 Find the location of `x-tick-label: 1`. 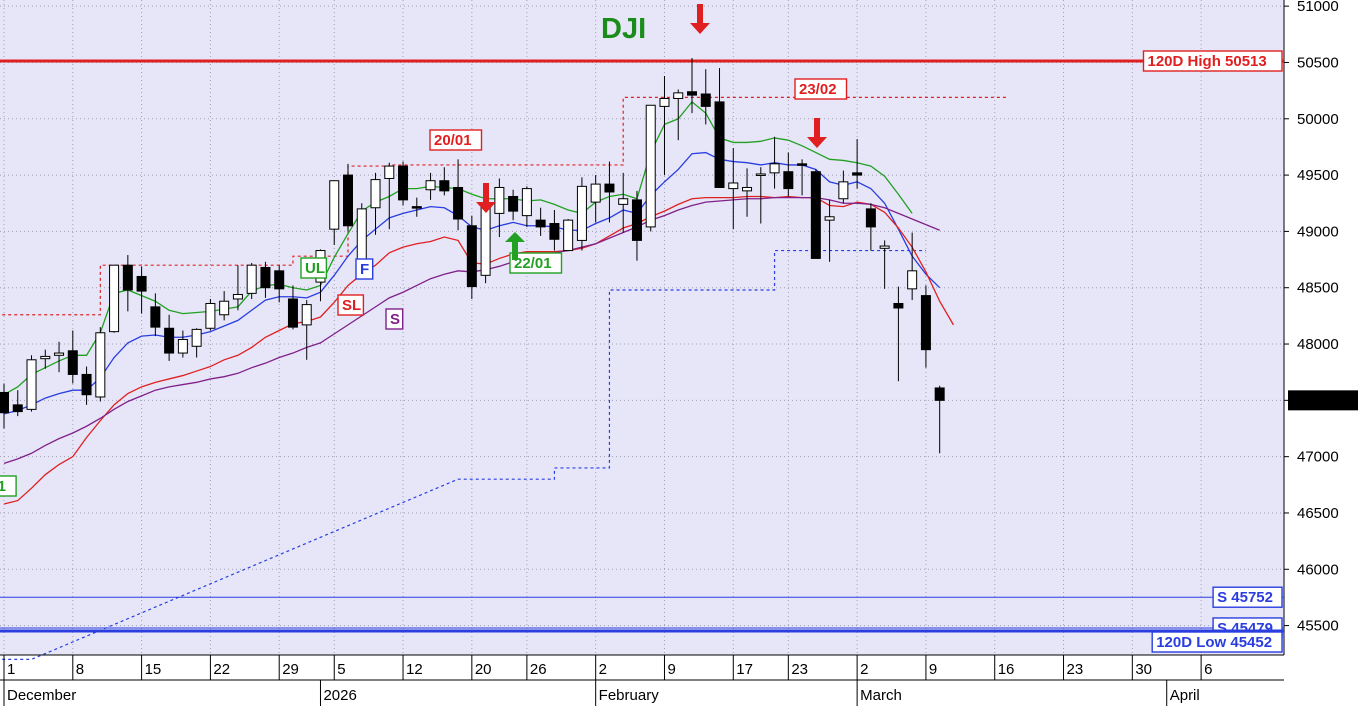

x-tick-label: 1 is located at coordinates (11, 669).